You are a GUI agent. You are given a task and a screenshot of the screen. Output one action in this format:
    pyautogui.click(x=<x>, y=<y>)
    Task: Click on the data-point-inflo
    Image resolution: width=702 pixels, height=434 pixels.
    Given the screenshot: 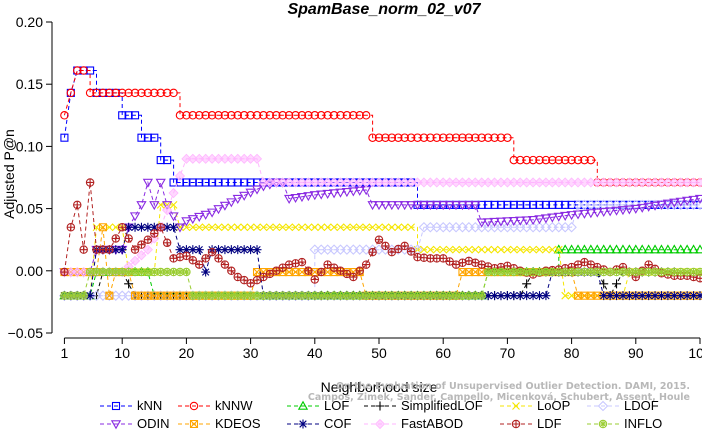 What is the action you would take?
    pyautogui.click(x=83, y=295)
    